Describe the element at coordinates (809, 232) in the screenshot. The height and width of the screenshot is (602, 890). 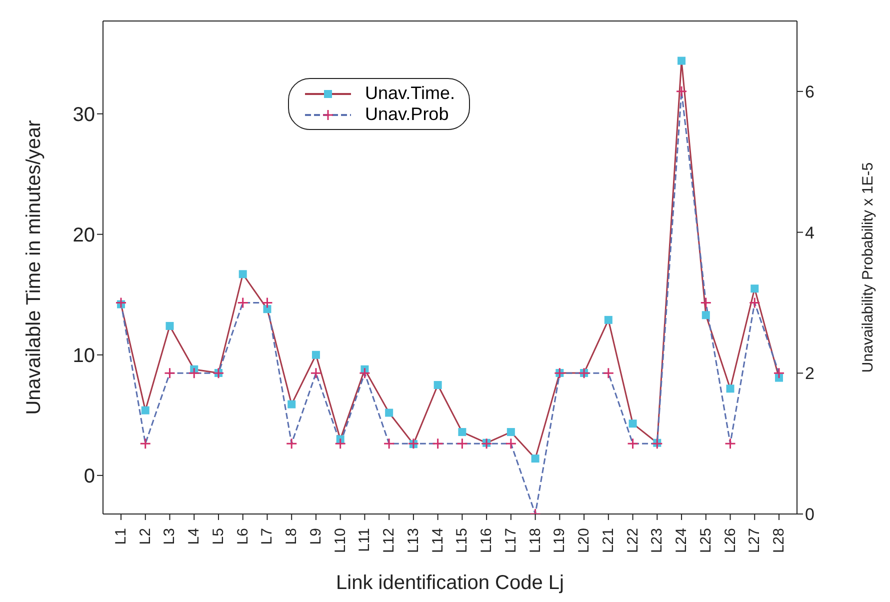
I see `y2-tick-label: 4` at that location.